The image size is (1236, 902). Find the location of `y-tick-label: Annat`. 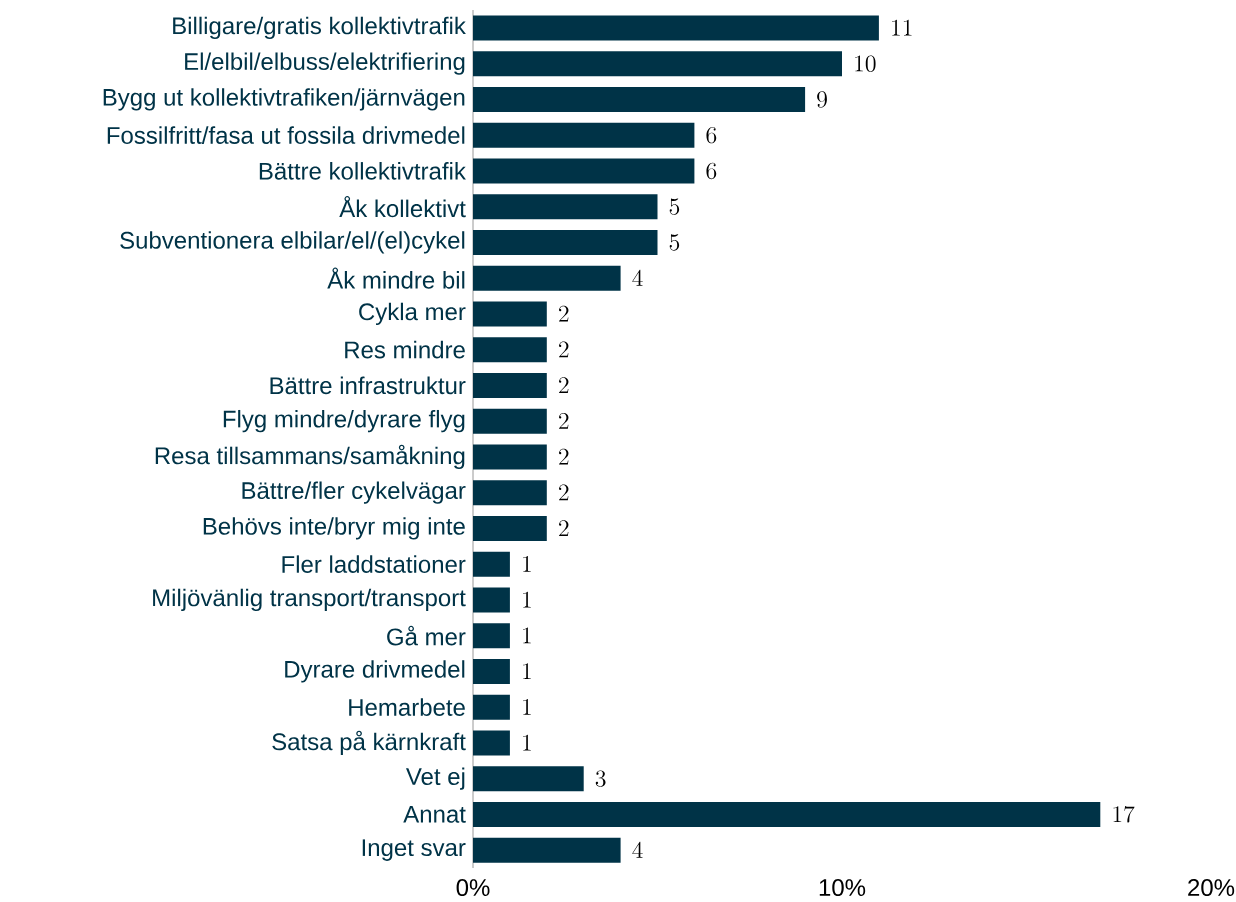

y-tick-label: Annat is located at coordinates (434, 814).